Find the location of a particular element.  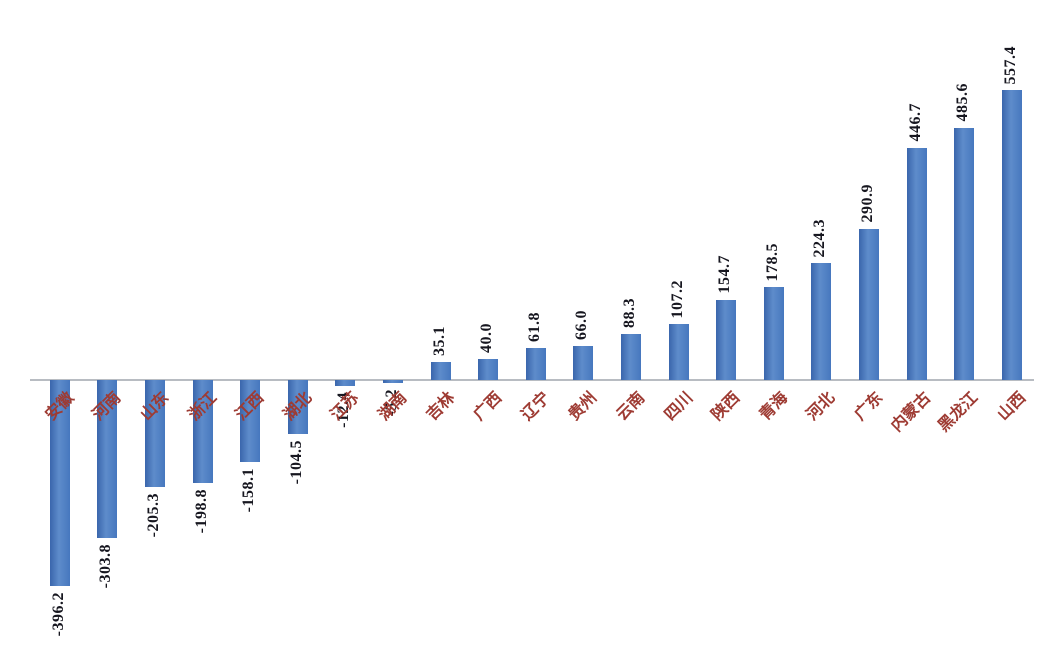

bar-value-label: -303.8 is located at coordinates (106, 566).